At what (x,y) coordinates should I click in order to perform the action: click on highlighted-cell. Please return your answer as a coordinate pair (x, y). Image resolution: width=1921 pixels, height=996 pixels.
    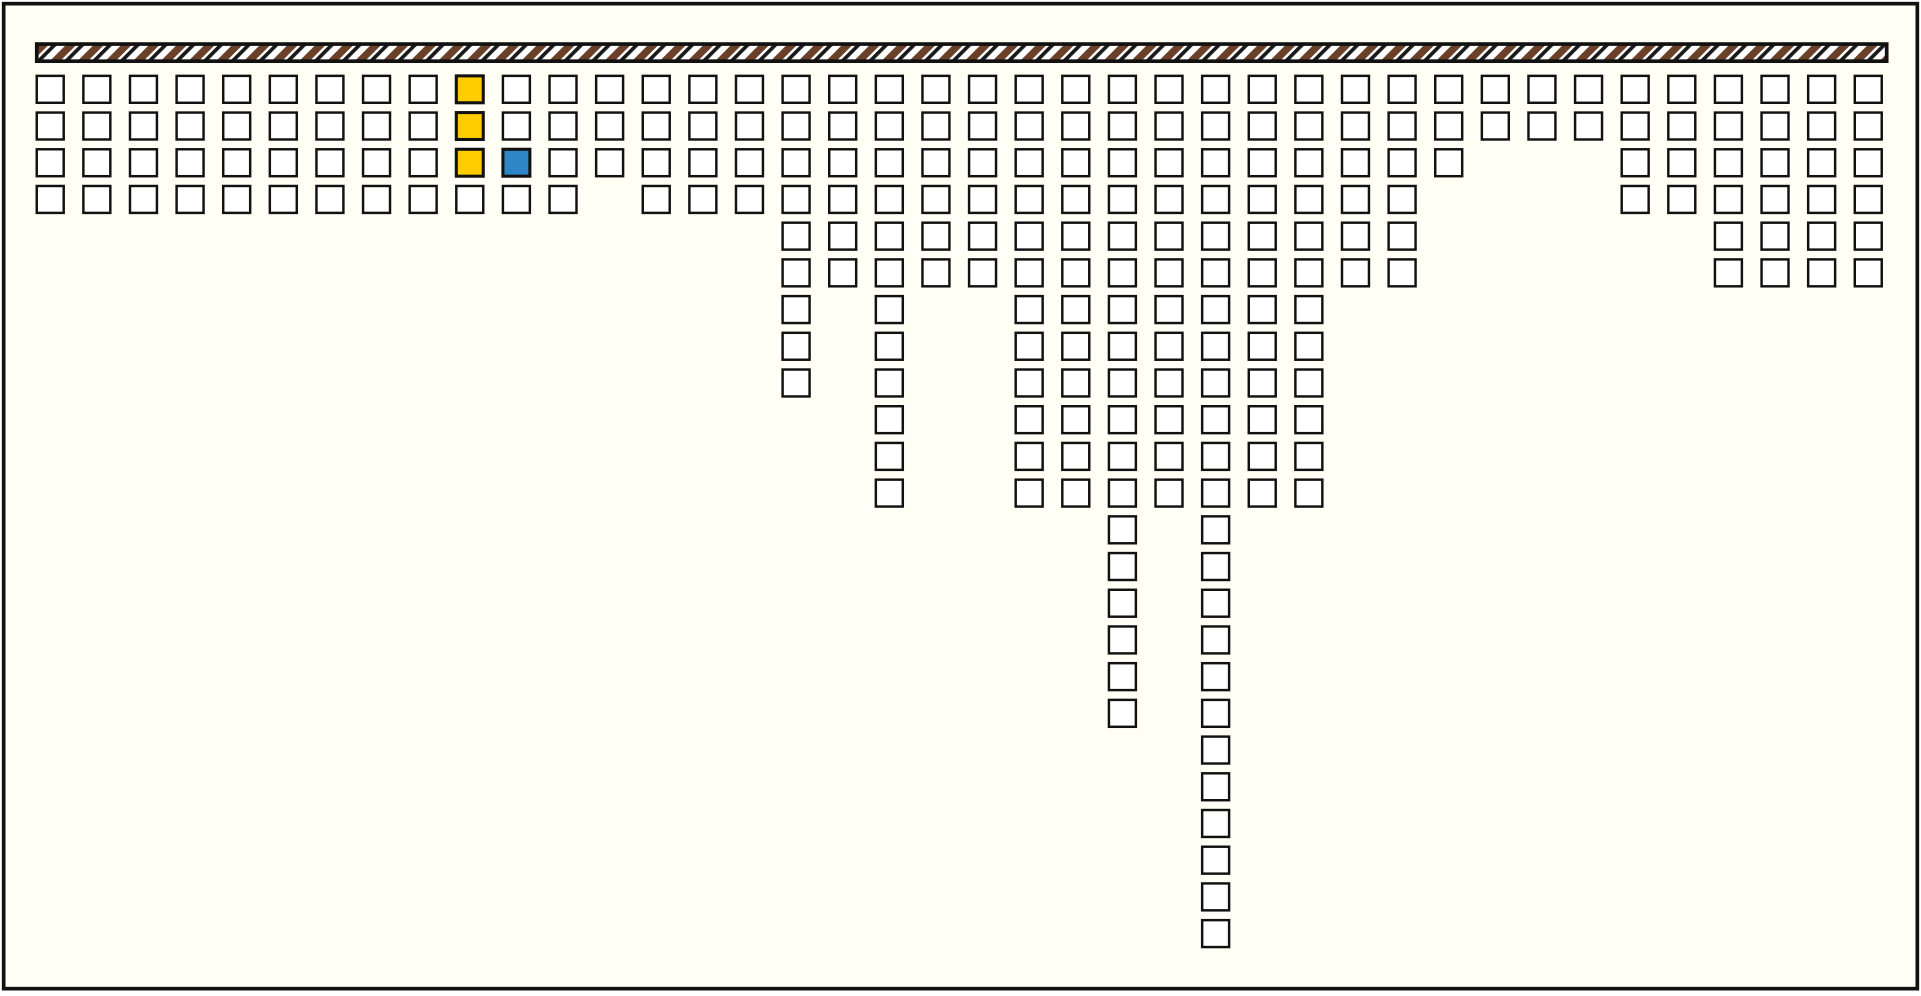
    Looking at the image, I should click on (516, 162).